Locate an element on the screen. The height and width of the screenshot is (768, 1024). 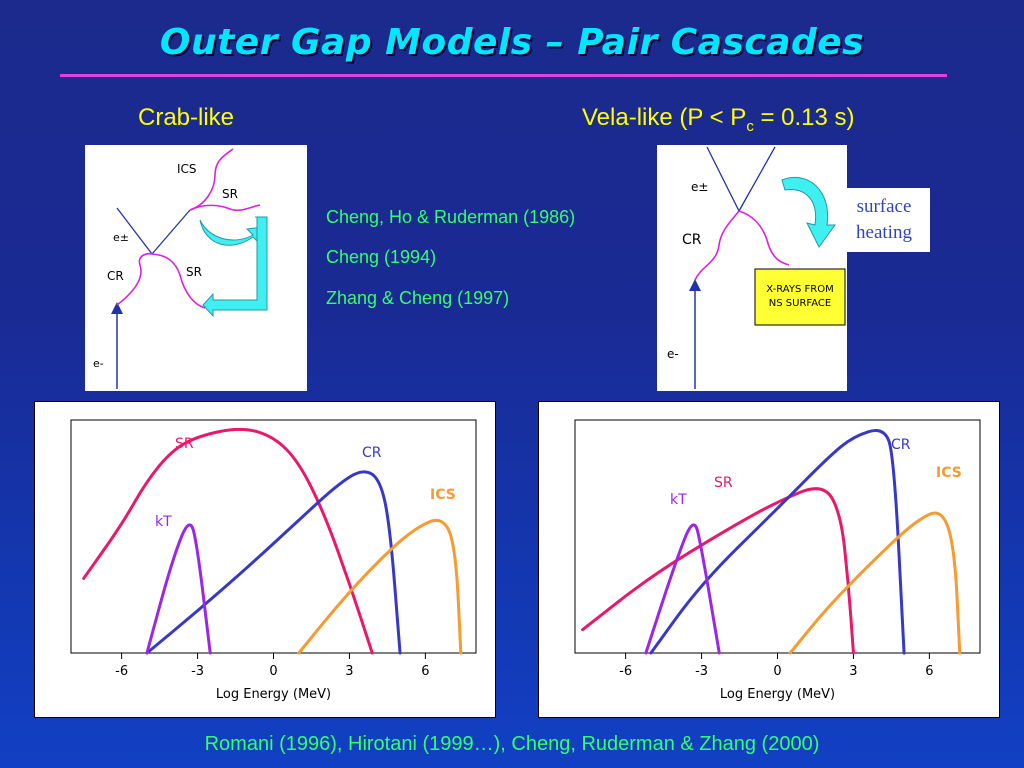
vela-heading-subscript: c is located at coordinates (750, 126).